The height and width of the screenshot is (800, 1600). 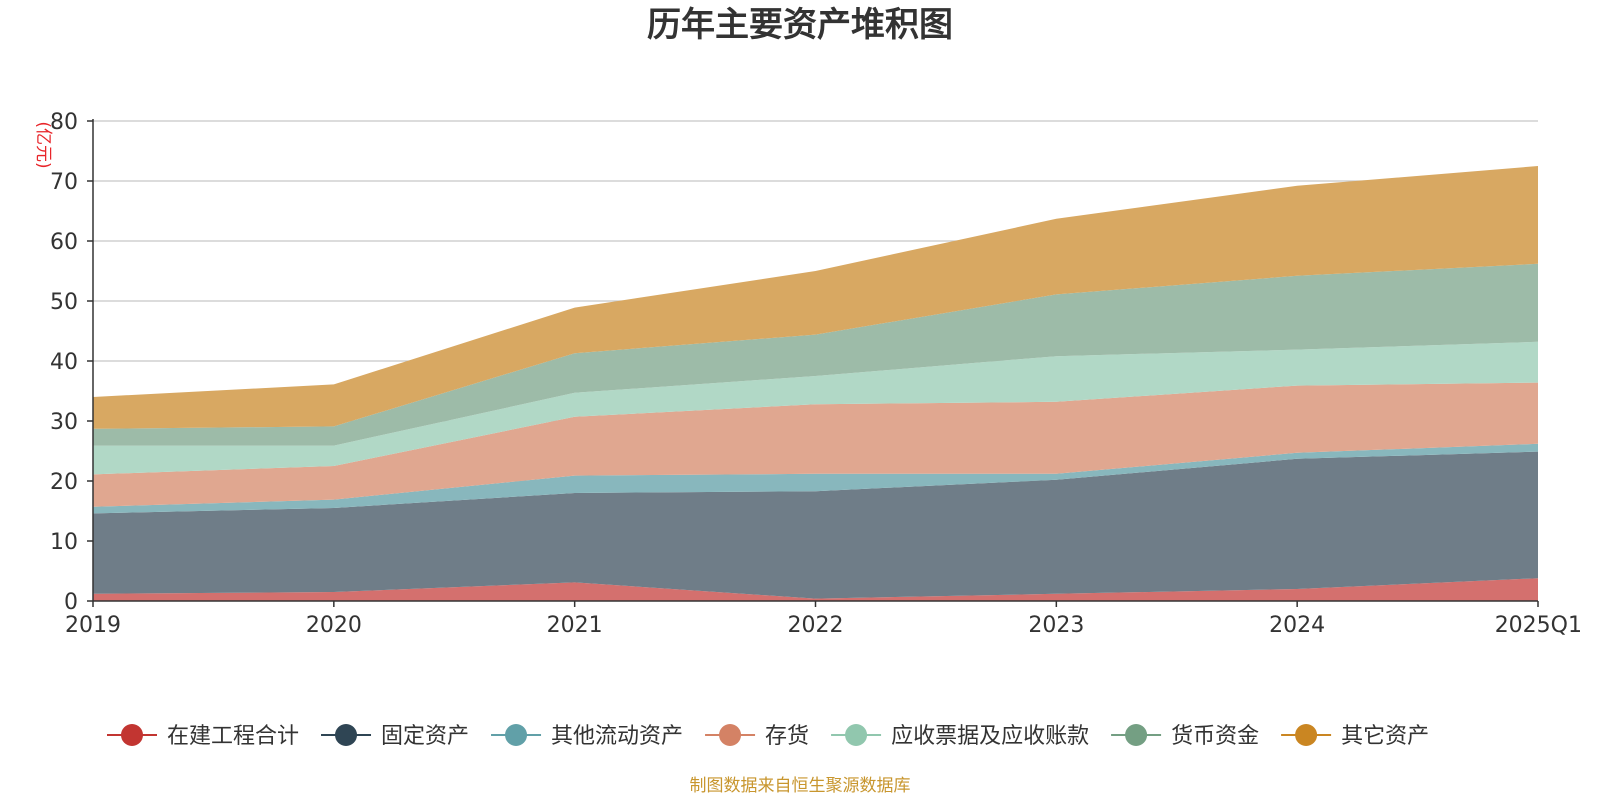 What do you see at coordinates (64, 302) in the screenshot?
I see `y-tick-label: 50` at bounding box center [64, 302].